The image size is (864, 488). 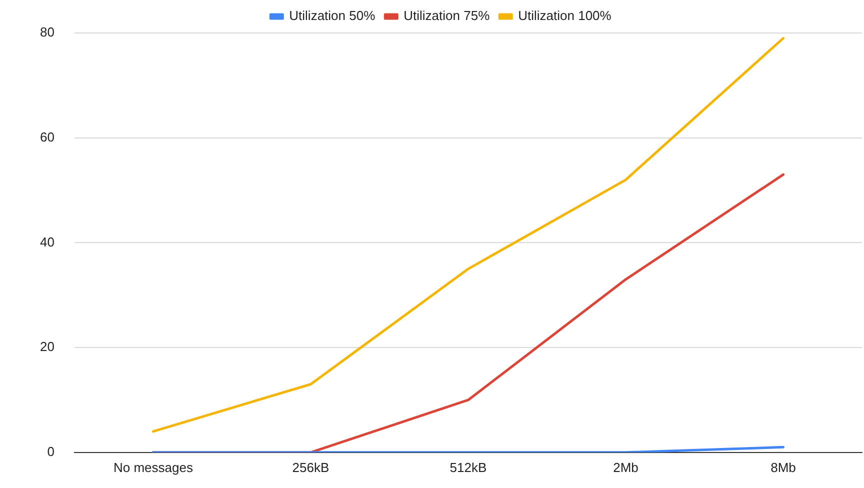 What do you see at coordinates (47, 32) in the screenshot?
I see `y-tick-label: 80` at bounding box center [47, 32].